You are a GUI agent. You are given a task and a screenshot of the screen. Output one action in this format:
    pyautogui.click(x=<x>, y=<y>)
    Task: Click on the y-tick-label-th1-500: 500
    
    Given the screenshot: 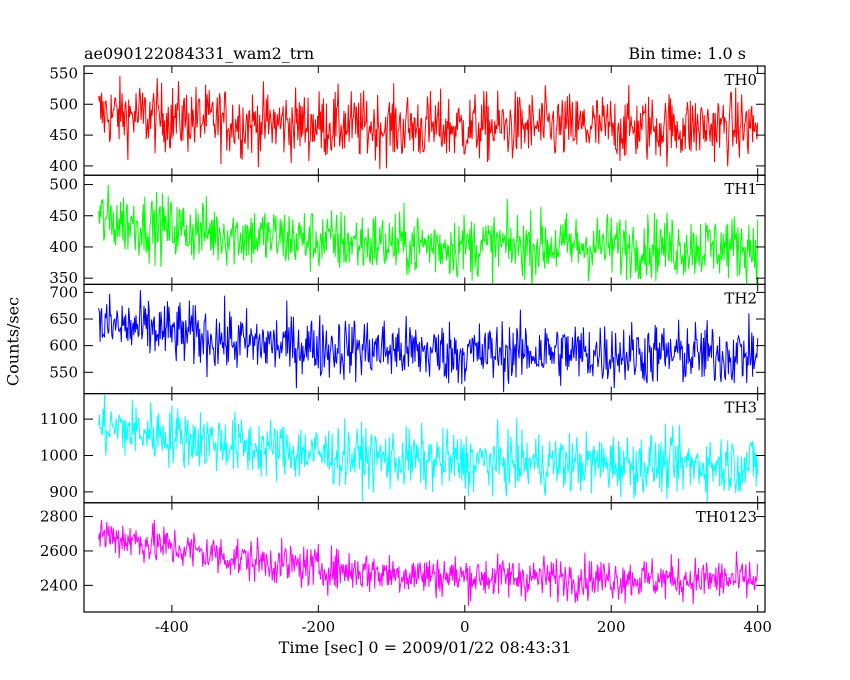 What is the action you would take?
    pyautogui.click(x=63, y=185)
    